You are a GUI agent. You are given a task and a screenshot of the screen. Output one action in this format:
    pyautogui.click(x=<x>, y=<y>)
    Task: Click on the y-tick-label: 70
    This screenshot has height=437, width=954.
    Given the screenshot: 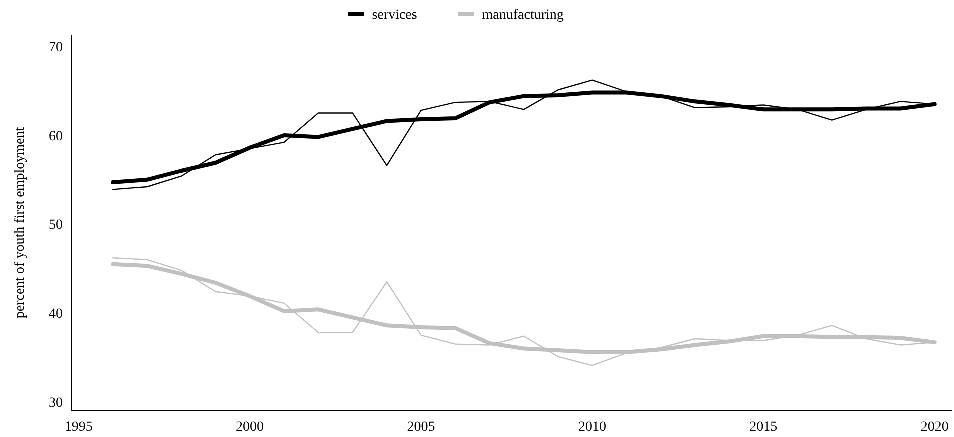 What is the action you would take?
    pyautogui.click(x=56, y=48)
    